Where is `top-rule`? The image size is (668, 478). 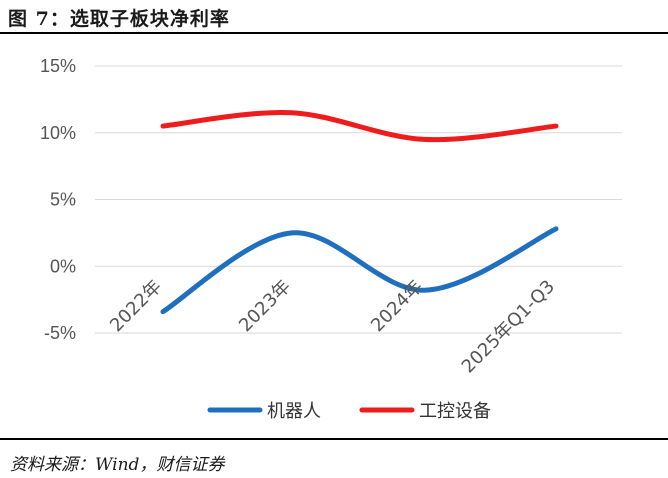
top-rule is located at coordinates (334, 33).